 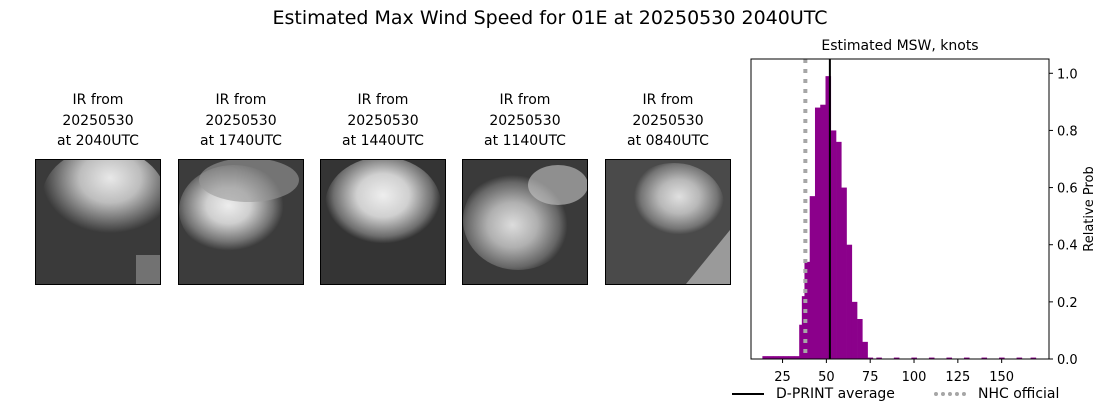 What do you see at coordinates (782, 377) in the screenshot?
I see `x-tick-label: 25` at bounding box center [782, 377].